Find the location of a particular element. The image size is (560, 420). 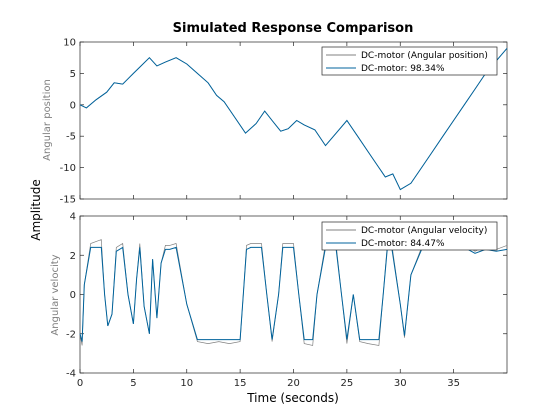

top-ylabel: Angular position is located at coordinates (47, 120).